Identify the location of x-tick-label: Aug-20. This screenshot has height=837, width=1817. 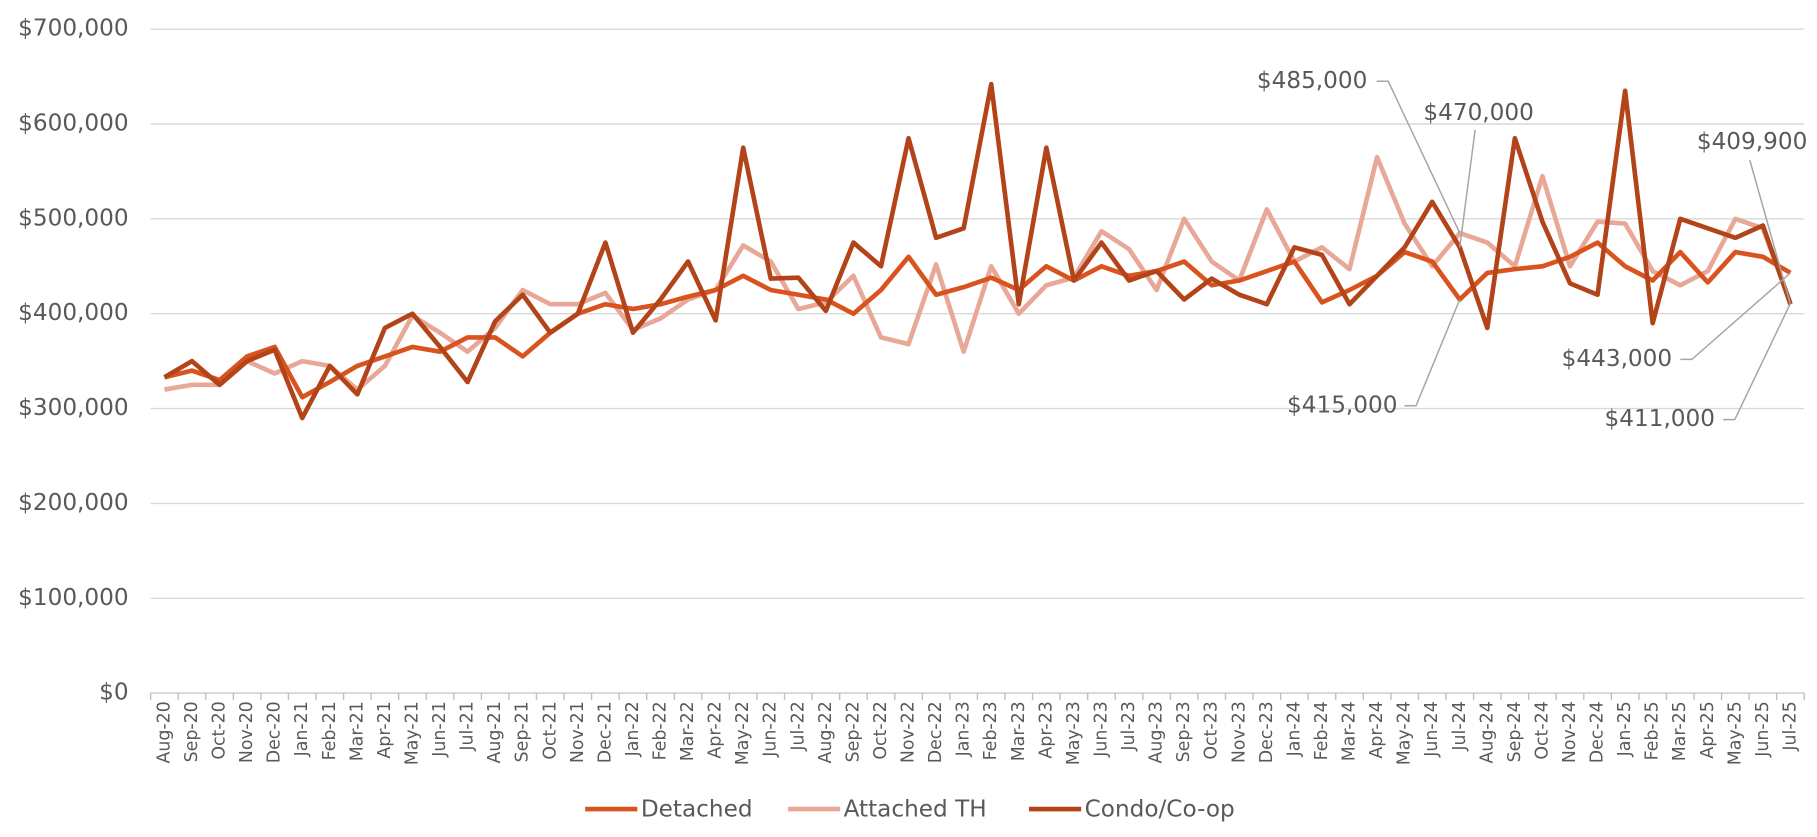
(164, 732).